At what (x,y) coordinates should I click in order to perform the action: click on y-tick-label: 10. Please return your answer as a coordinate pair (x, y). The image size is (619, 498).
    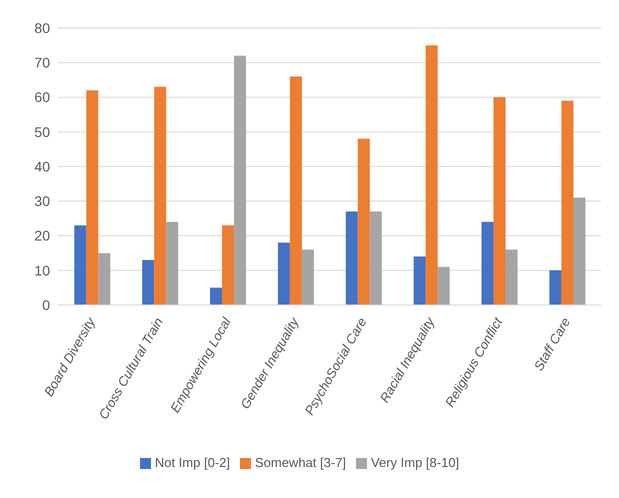
    Looking at the image, I should click on (42, 270).